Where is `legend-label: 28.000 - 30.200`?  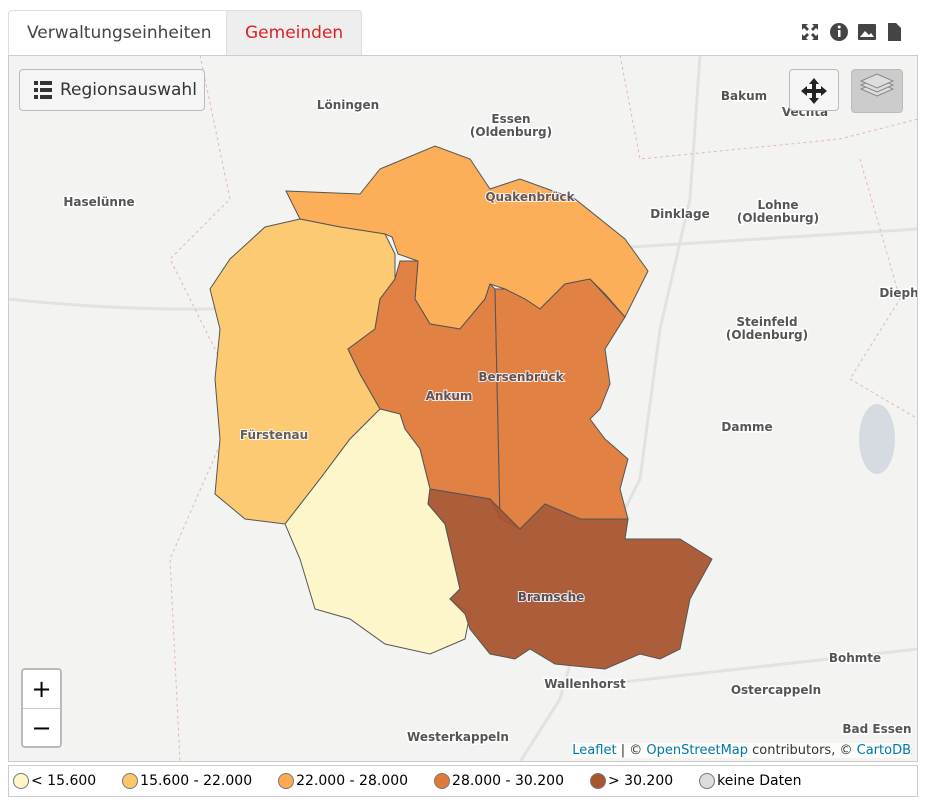
legend-label: 28.000 - 30.200 is located at coordinates (508, 781).